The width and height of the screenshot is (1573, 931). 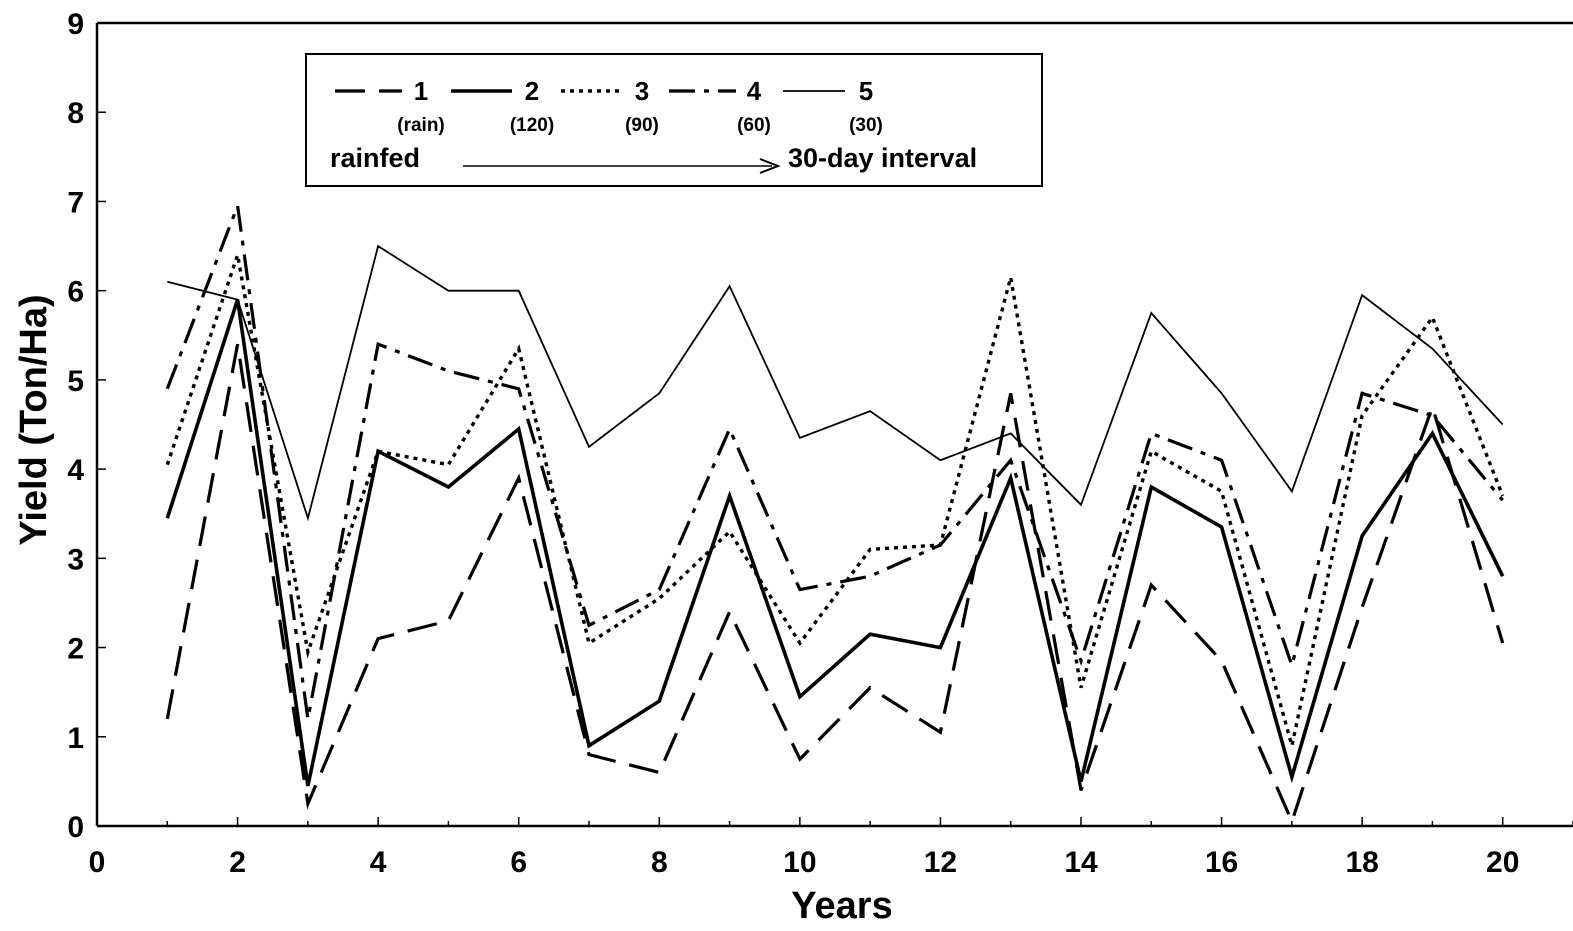 What do you see at coordinates (866, 91) in the screenshot?
I see `legend-label-5: 5` at bounding box center [866, 91].